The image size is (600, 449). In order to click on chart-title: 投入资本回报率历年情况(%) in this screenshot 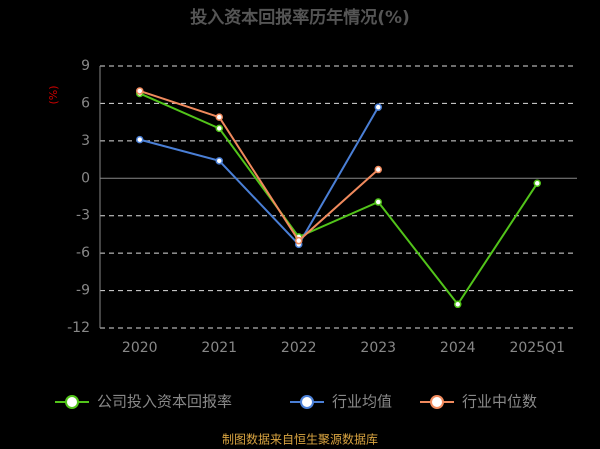, I will do `click(300, 17)`.